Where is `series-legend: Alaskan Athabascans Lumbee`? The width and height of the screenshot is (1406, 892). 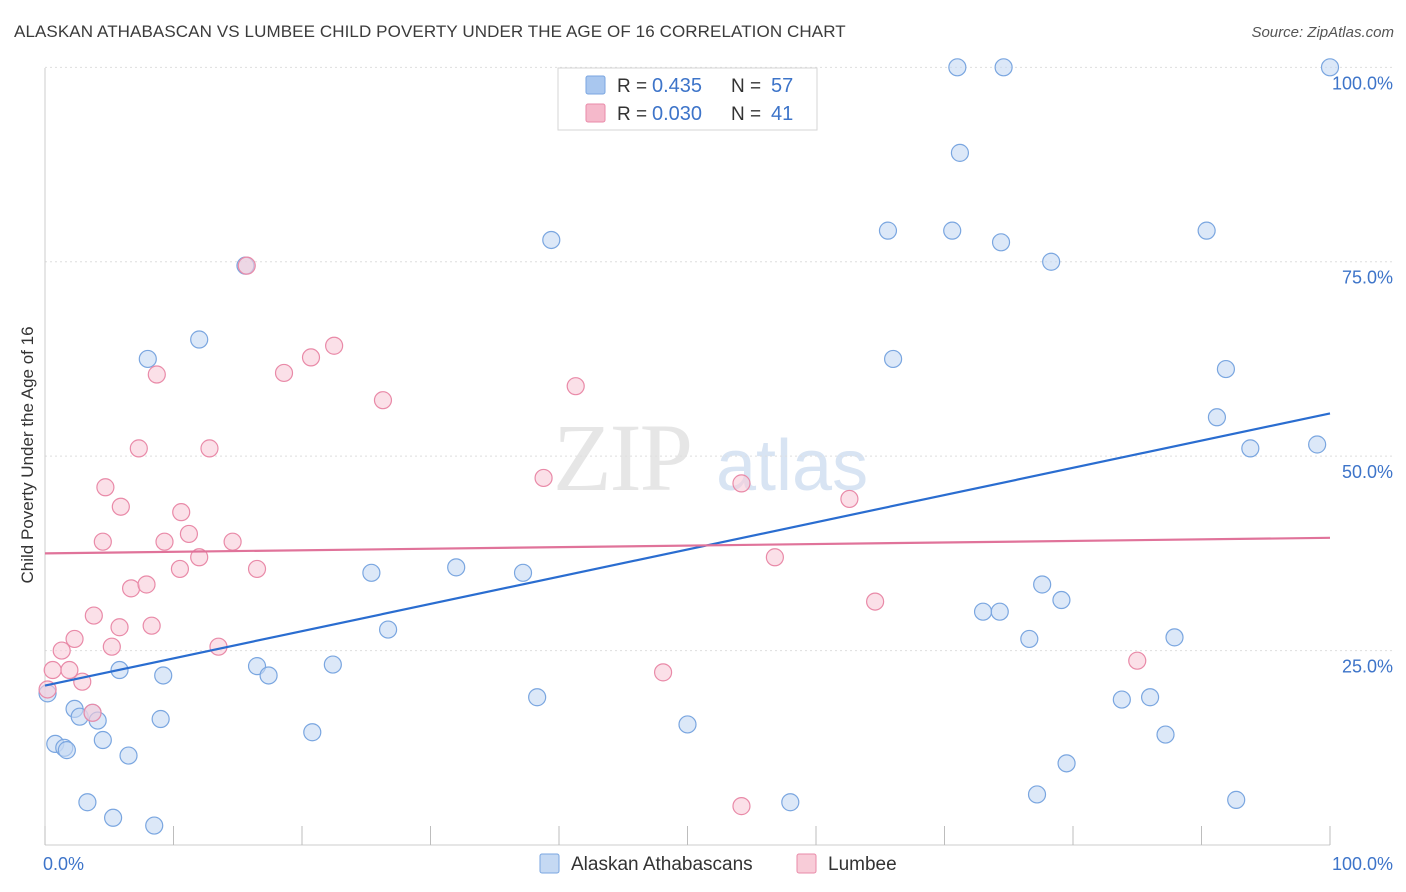 series-legend: Alaskan Athabascans Lumbee is located at coordinates (718, 864).